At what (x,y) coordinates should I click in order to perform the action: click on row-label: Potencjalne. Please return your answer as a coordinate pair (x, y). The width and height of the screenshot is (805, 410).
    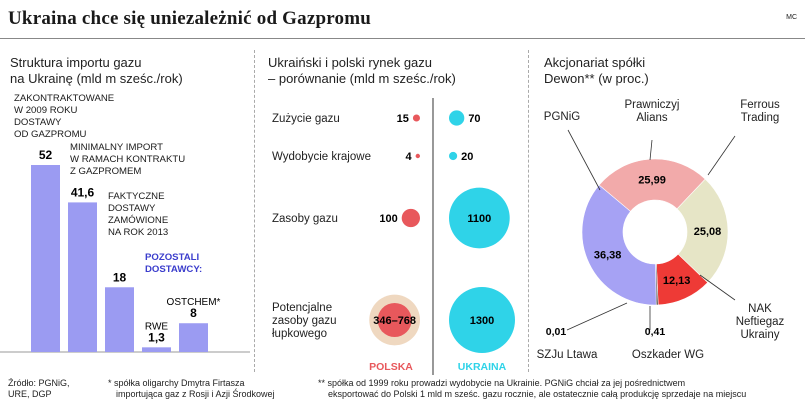
    Looking at the image, I should click on (302, 308).